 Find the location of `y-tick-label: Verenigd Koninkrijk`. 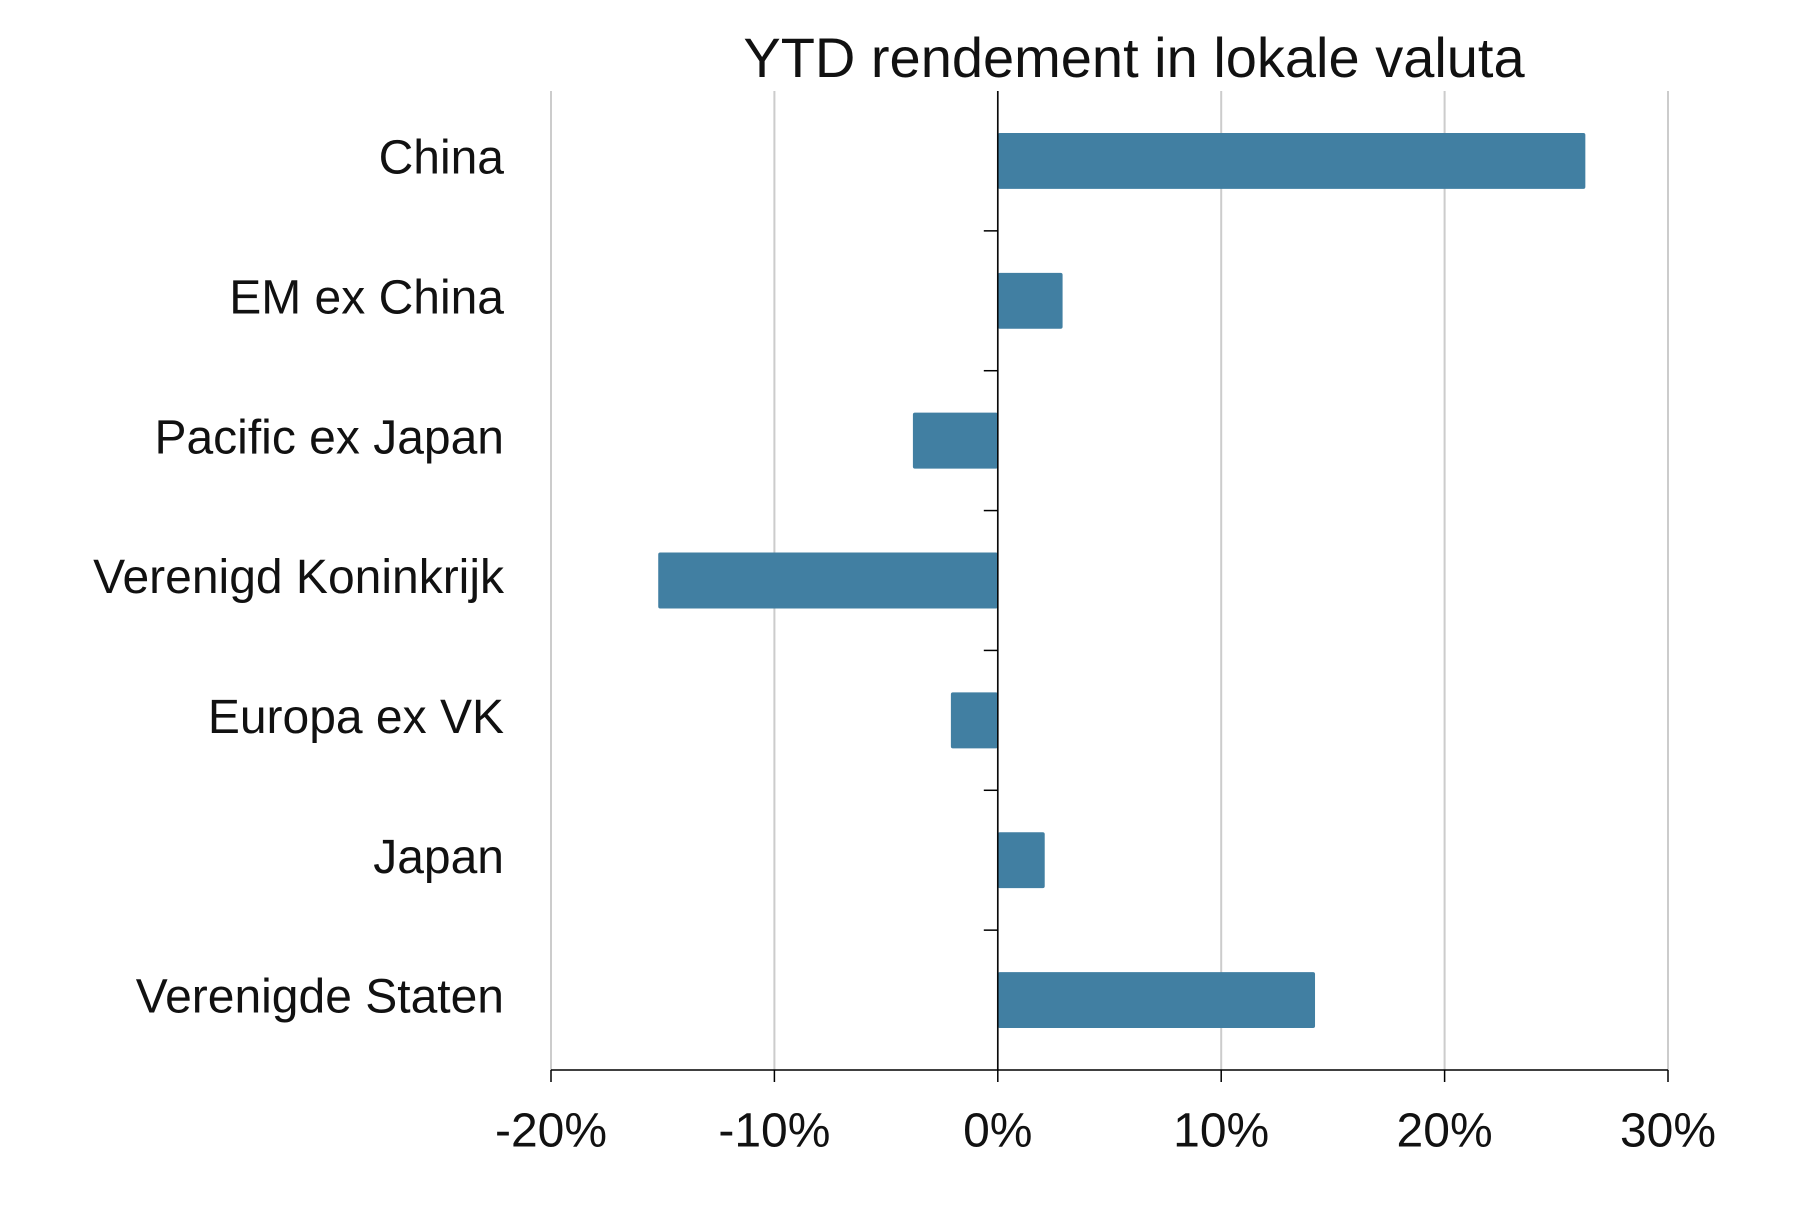

y-tick-label: Verenigd Koninkrijk is located at coordinates (299, 577).